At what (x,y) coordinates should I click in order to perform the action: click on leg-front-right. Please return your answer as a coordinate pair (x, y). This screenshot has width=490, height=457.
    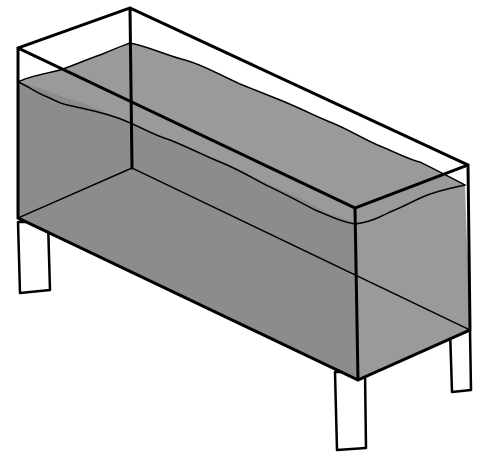
    Looking at the image, I should click on (350, 411).